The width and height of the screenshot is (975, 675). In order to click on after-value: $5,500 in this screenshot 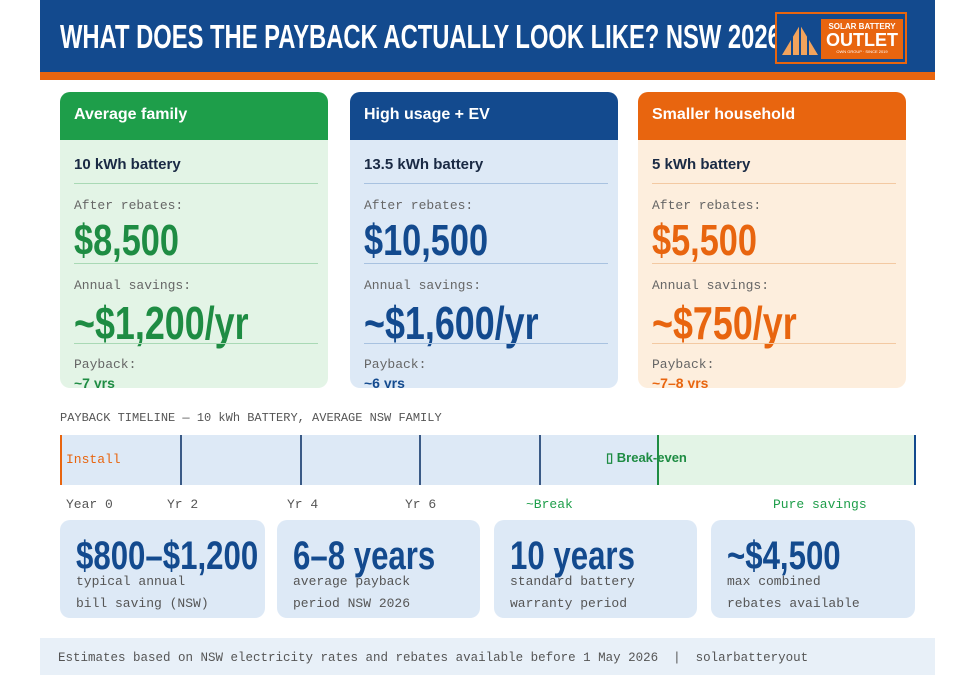, I will do `click(704, 240)`.